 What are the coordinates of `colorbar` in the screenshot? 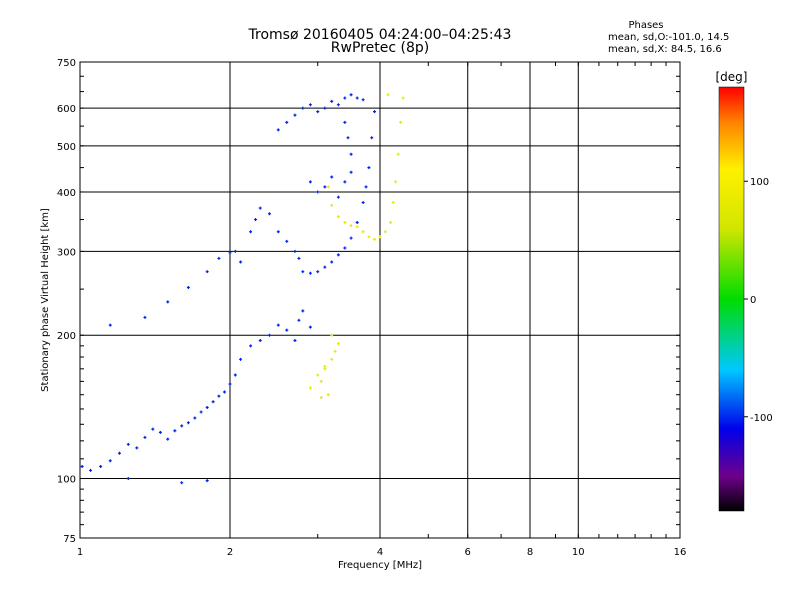 It's located at (731, 299).